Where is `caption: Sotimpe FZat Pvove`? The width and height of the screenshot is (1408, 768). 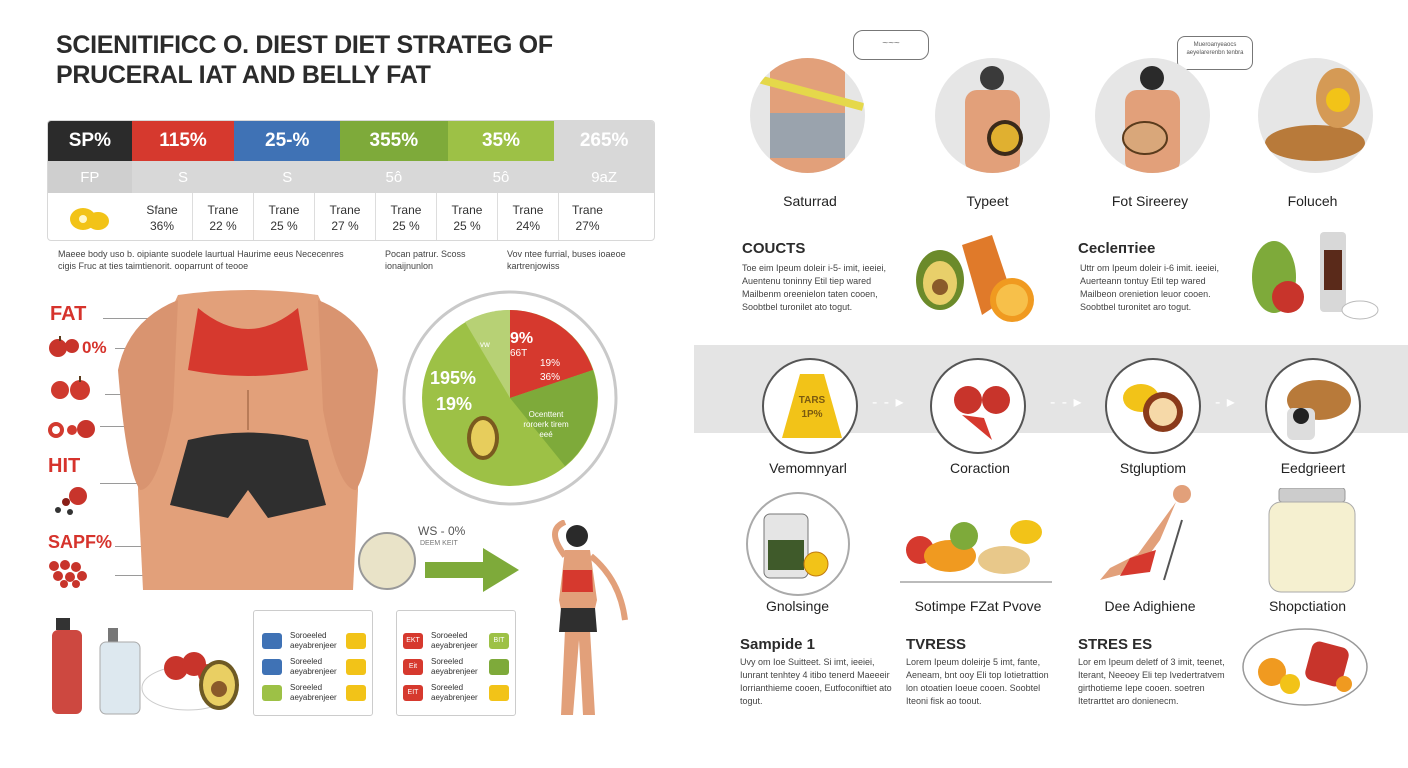
caption: Sotimpe FZat Pvove is located at coordinates (978, 606).